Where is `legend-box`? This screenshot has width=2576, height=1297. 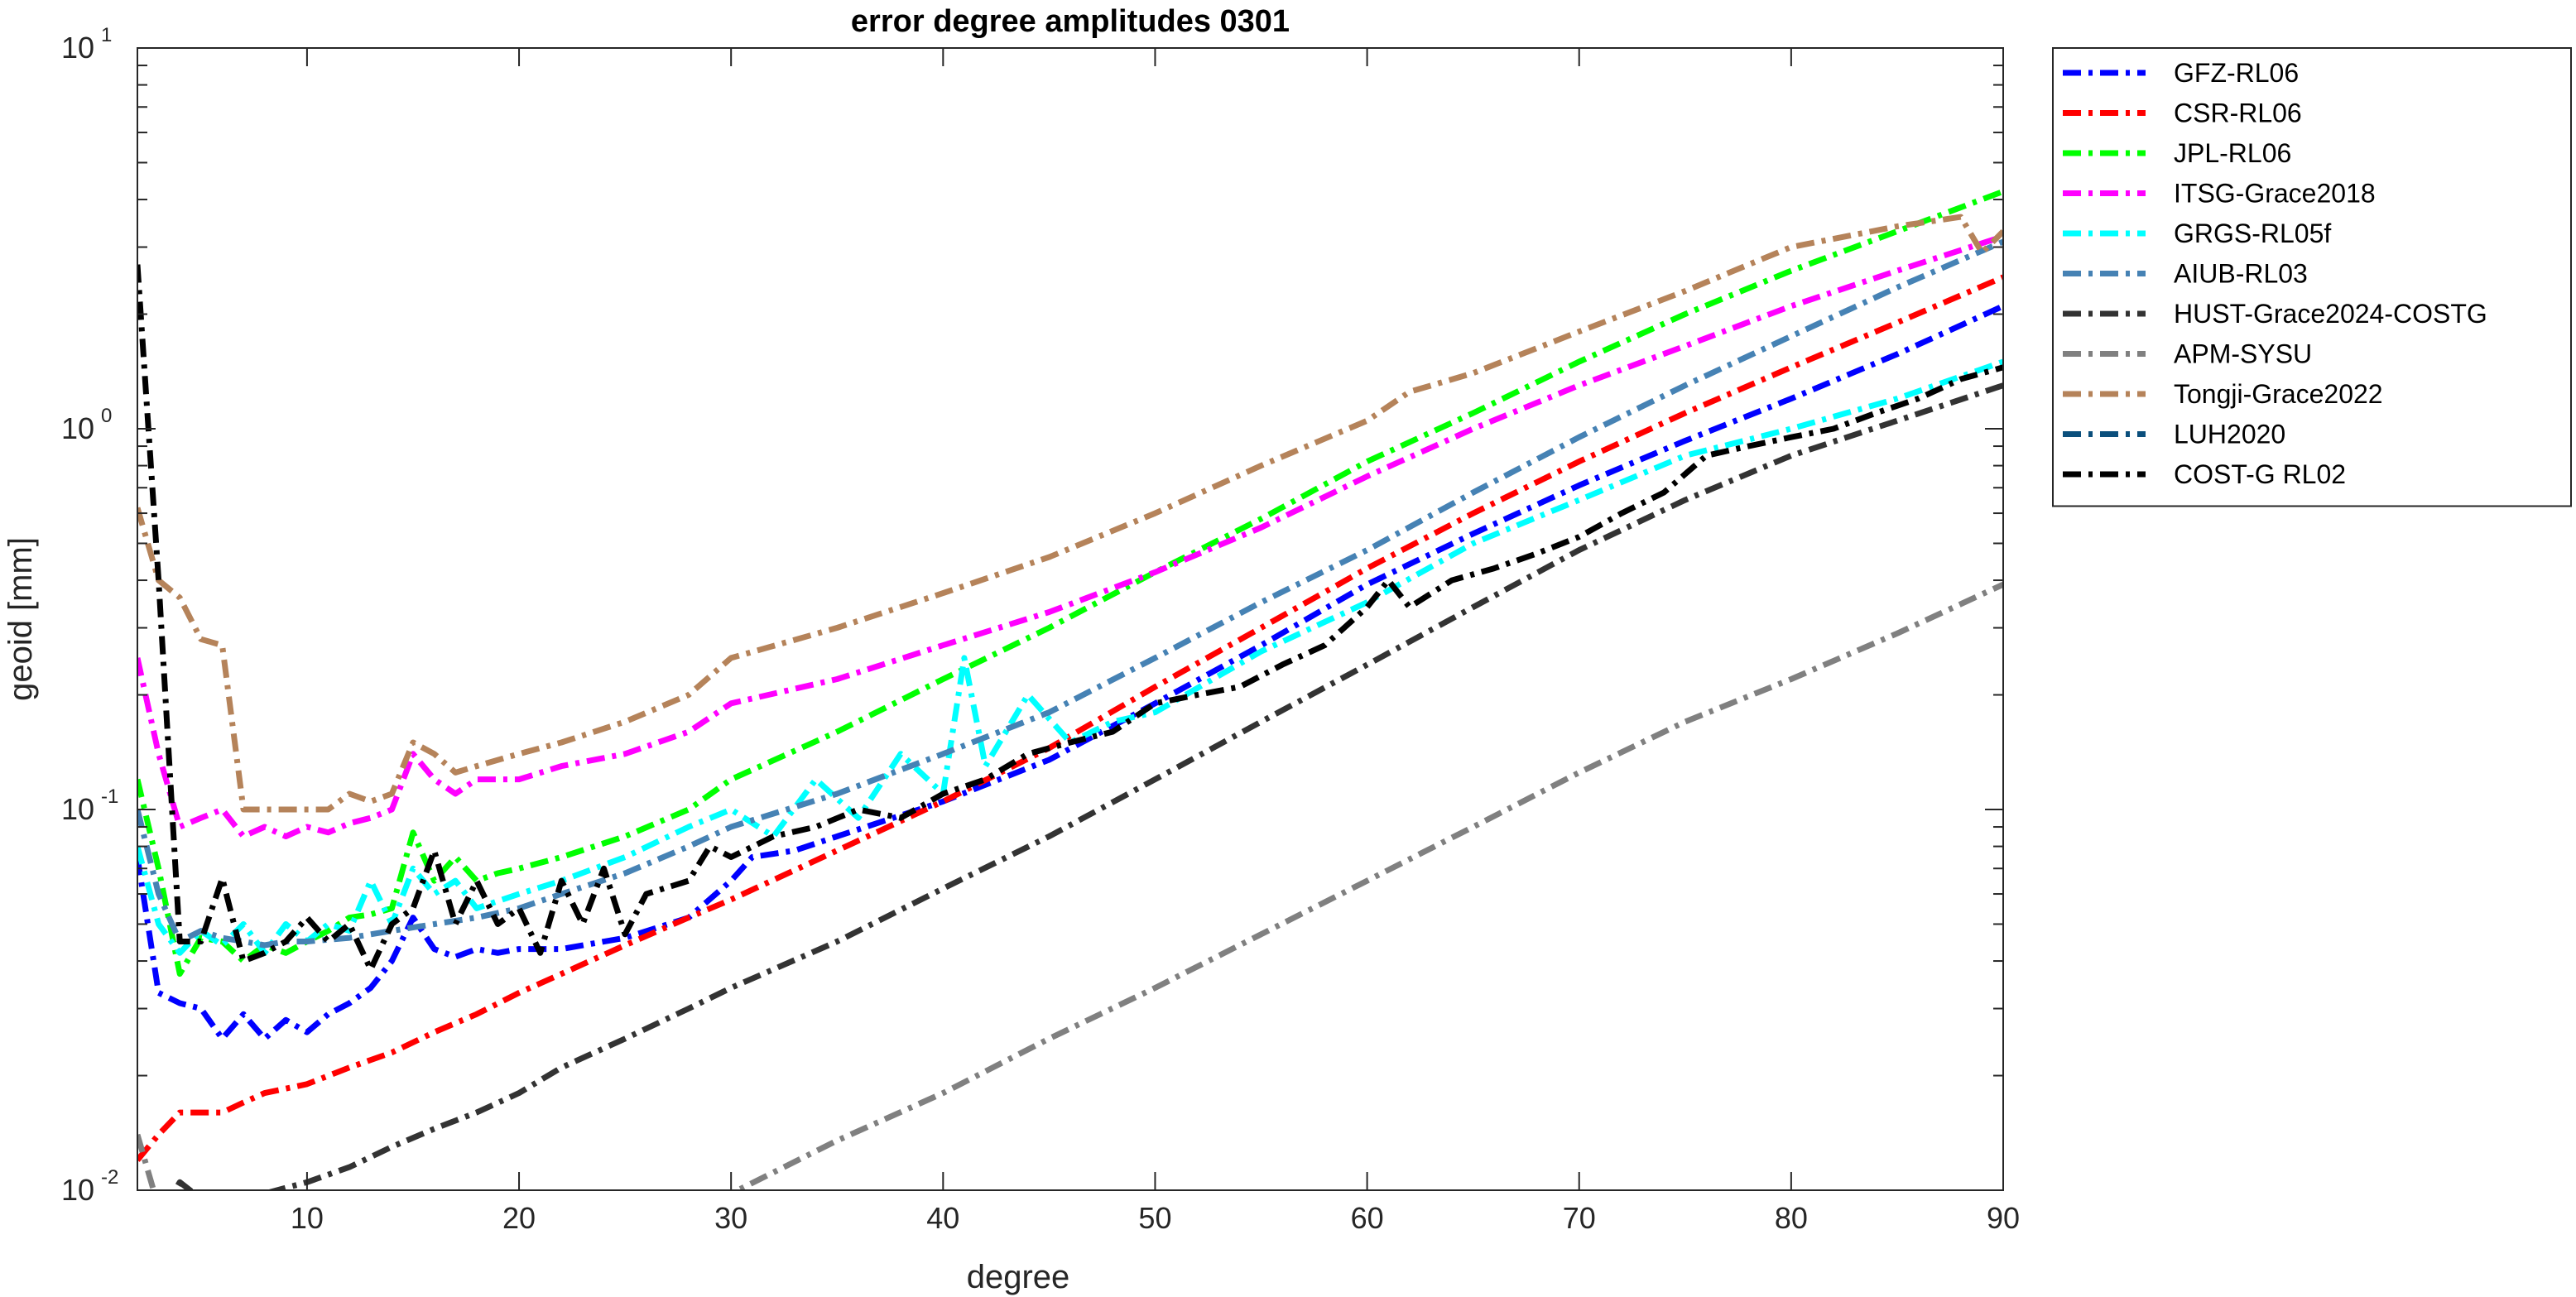 legend-box is located at coordinates (2312, 277).